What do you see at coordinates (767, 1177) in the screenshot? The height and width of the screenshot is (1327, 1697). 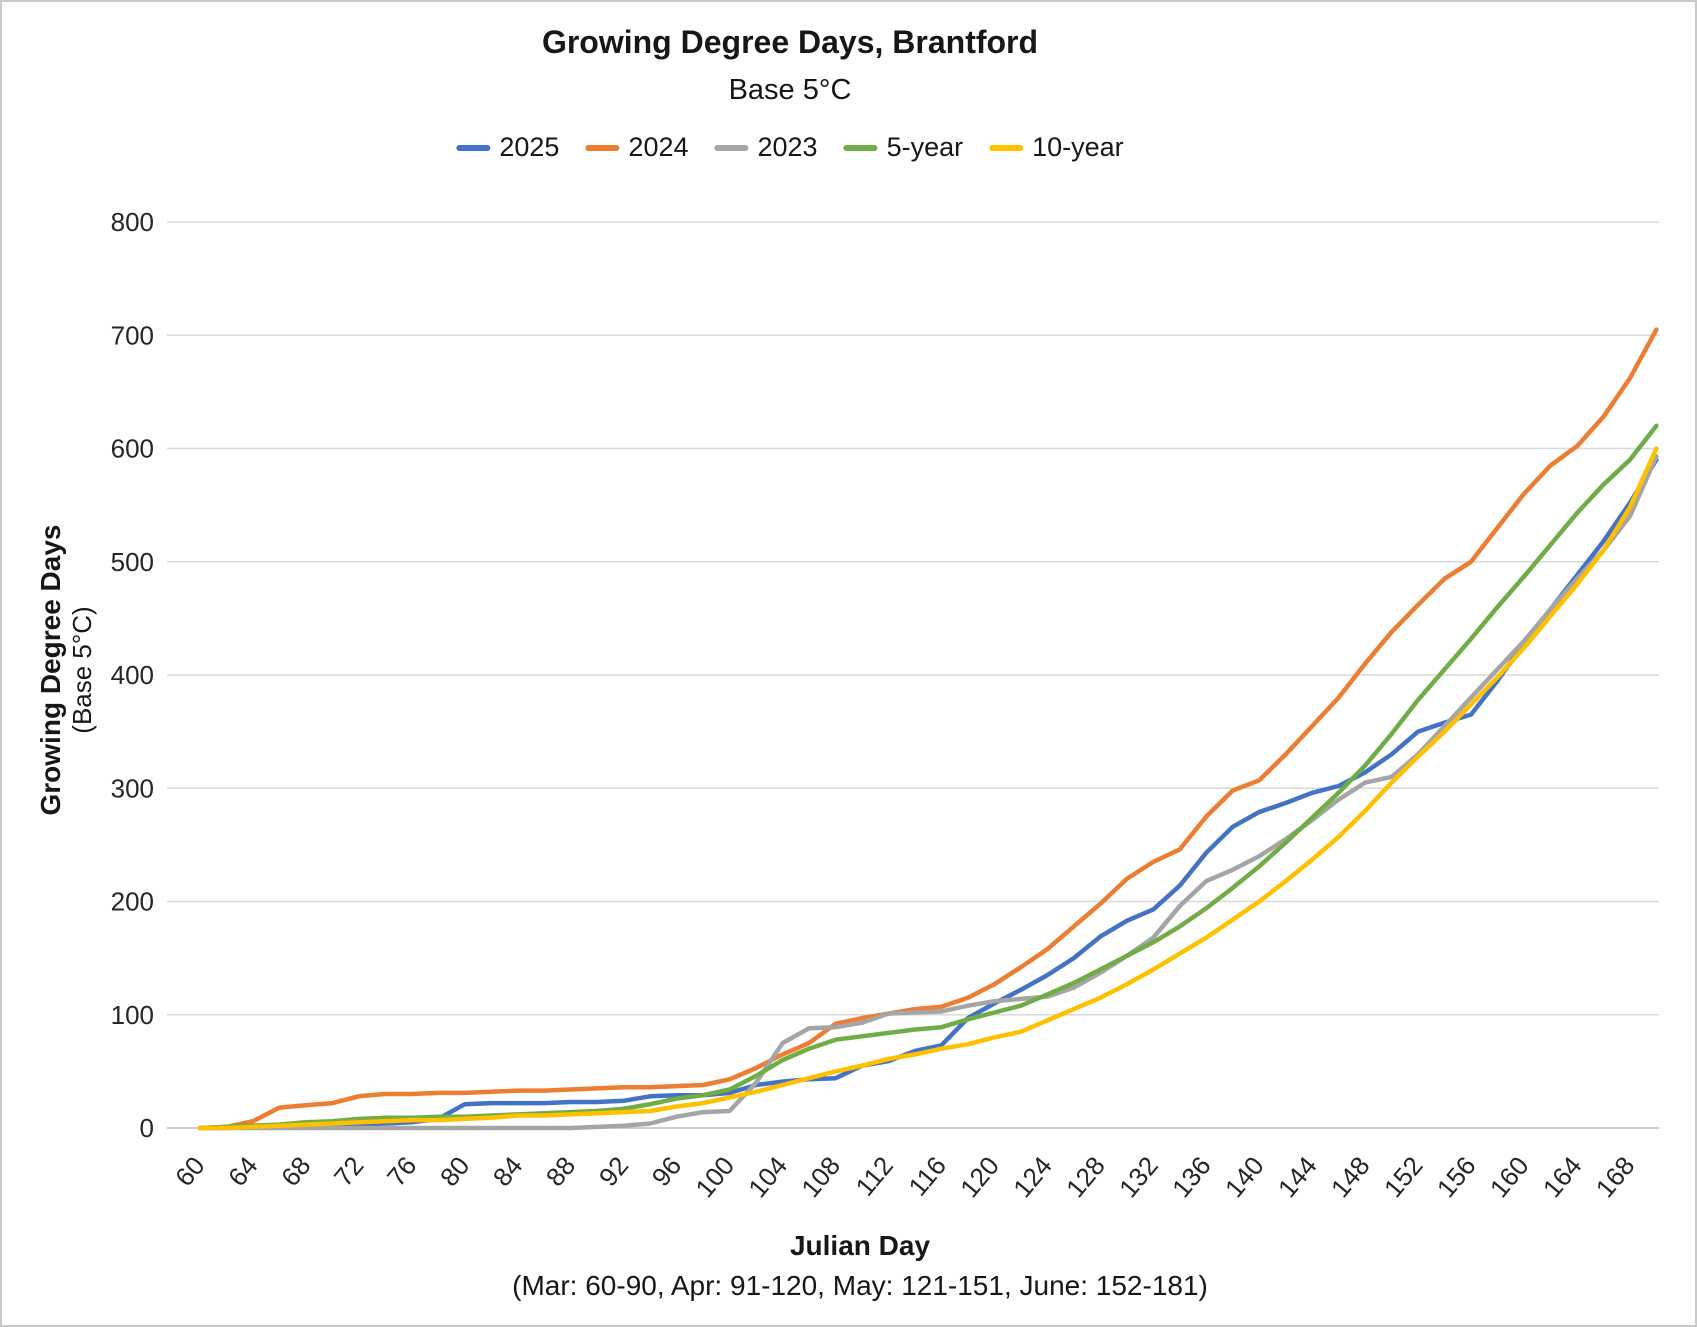 I see `x-tick-label-104: 104` at bounding box center [767, 1177].